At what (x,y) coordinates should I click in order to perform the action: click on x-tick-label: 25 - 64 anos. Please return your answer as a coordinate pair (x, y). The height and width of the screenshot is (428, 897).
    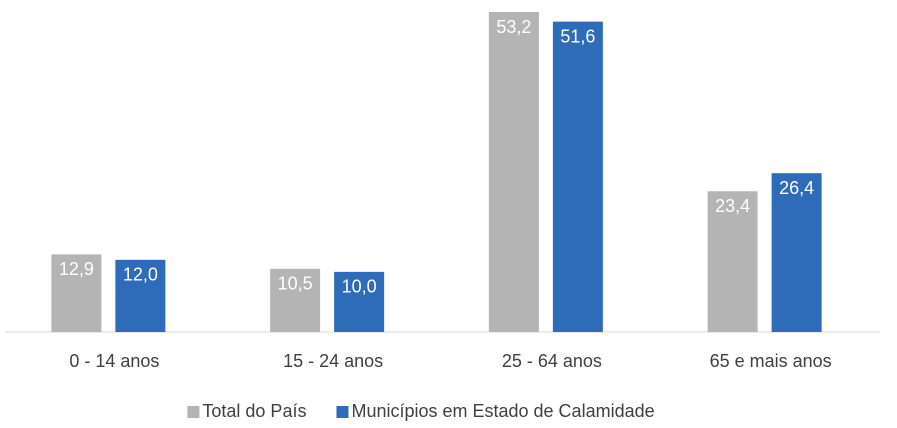
    Looking at the image, I should click on (552, 361).